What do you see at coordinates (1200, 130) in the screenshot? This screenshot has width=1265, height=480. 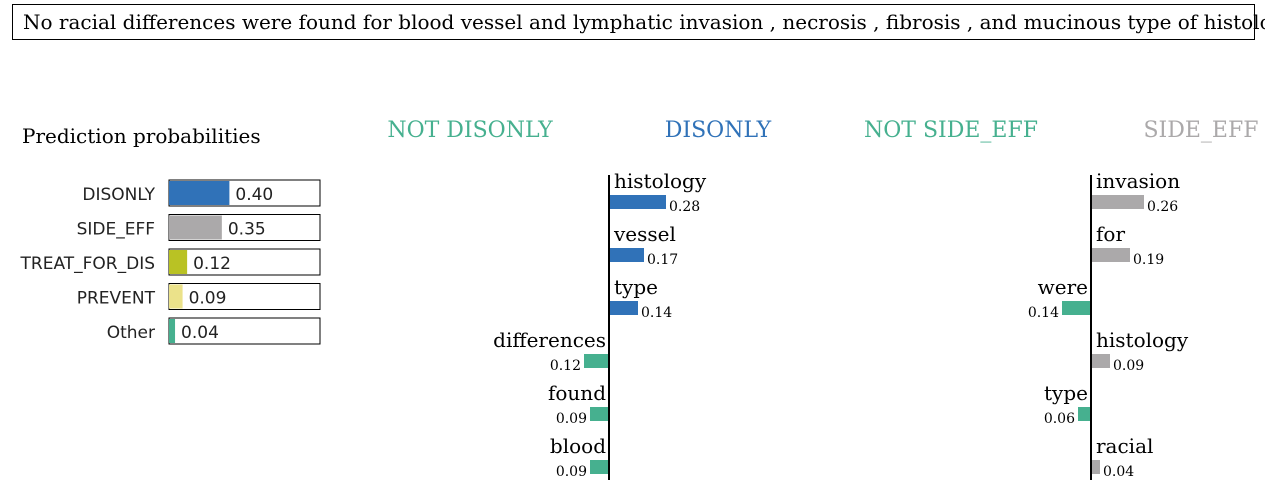 I see `side-eff-positive-header: SIDE_EFF` at bounding box center [1200, 130].